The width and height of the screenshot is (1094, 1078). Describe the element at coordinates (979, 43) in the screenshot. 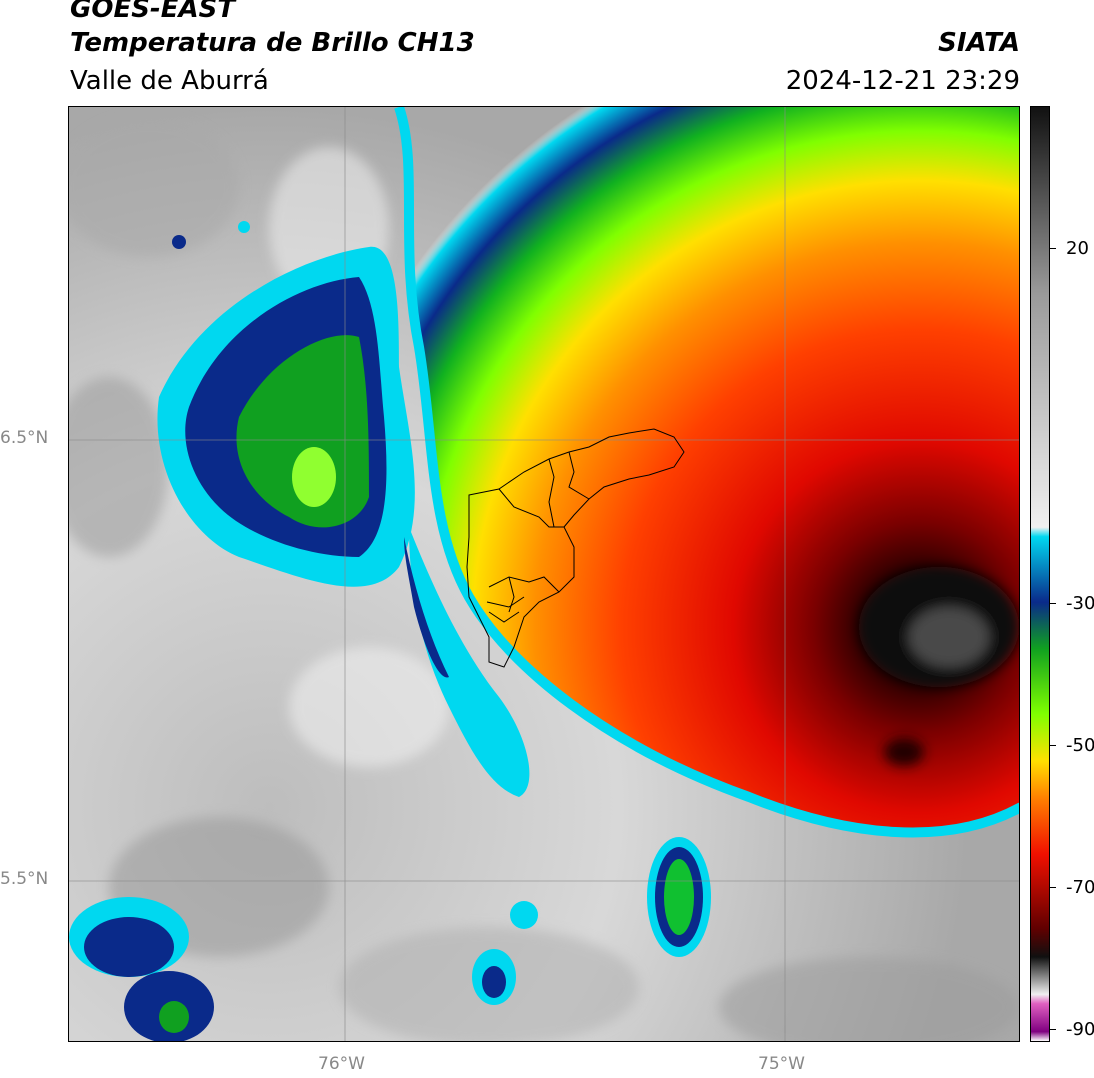

I see `organization-label: SIATA` at that location.